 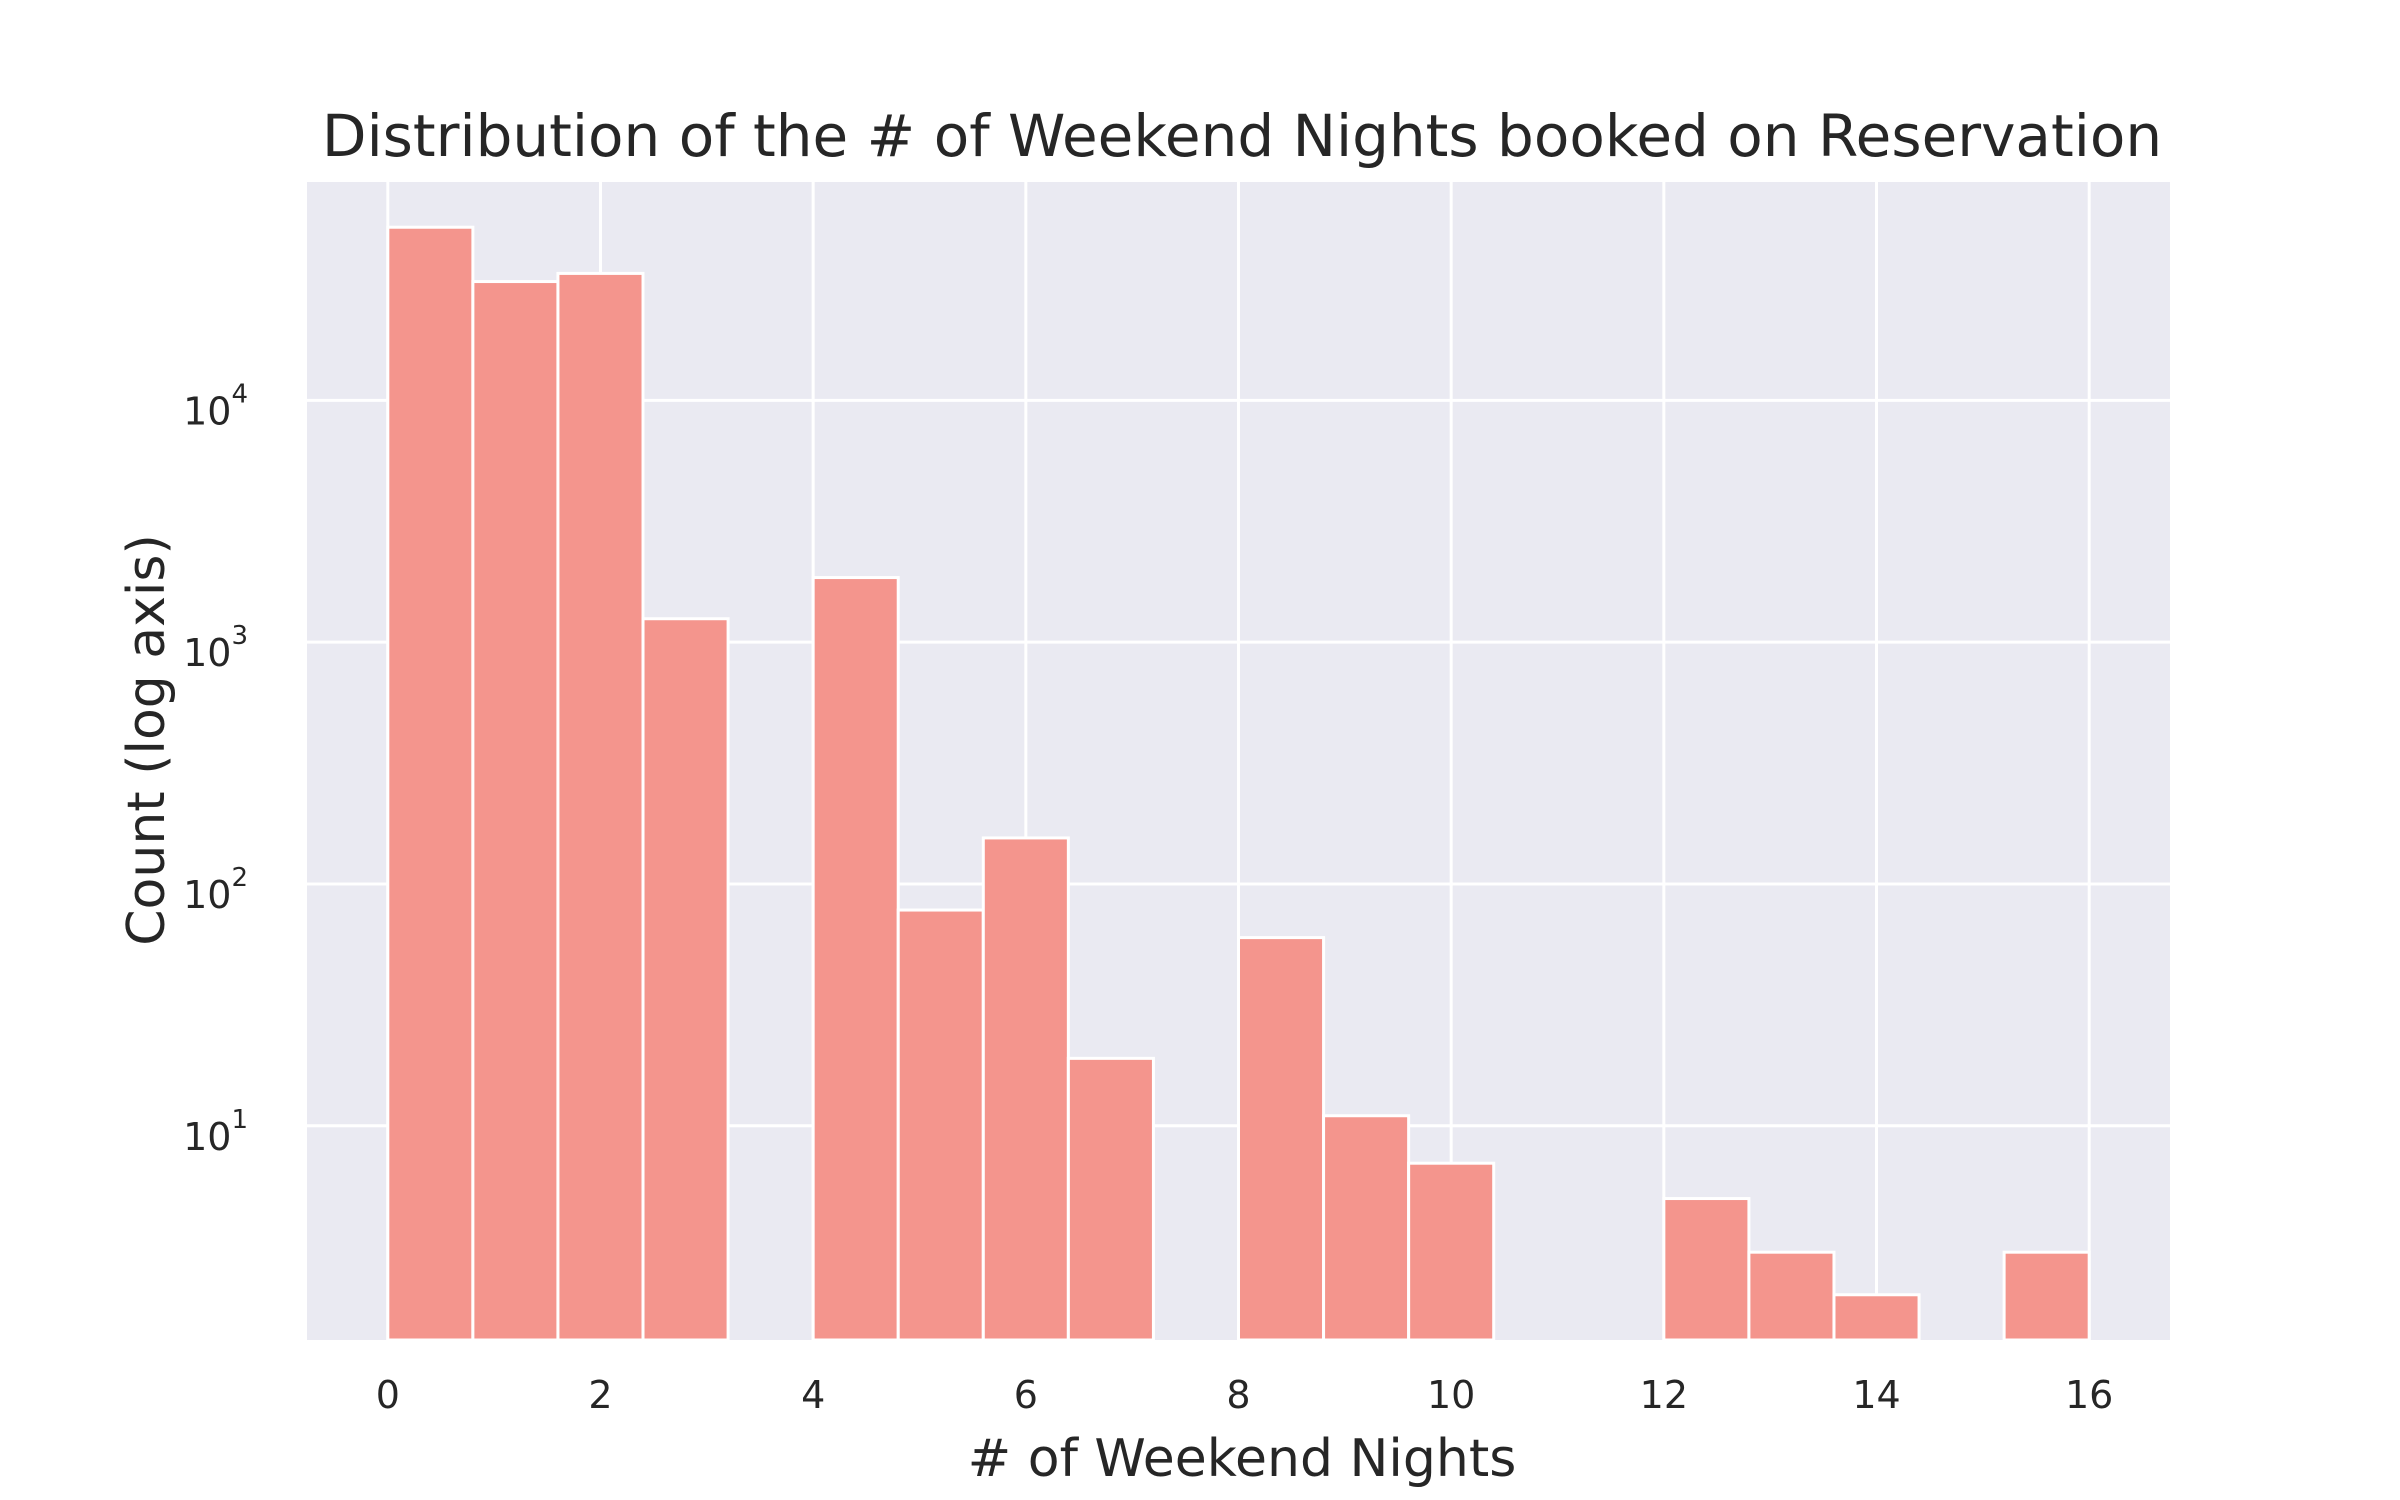 I want to click on y-tick-label: 10¹, so click(x=215, y=1132).